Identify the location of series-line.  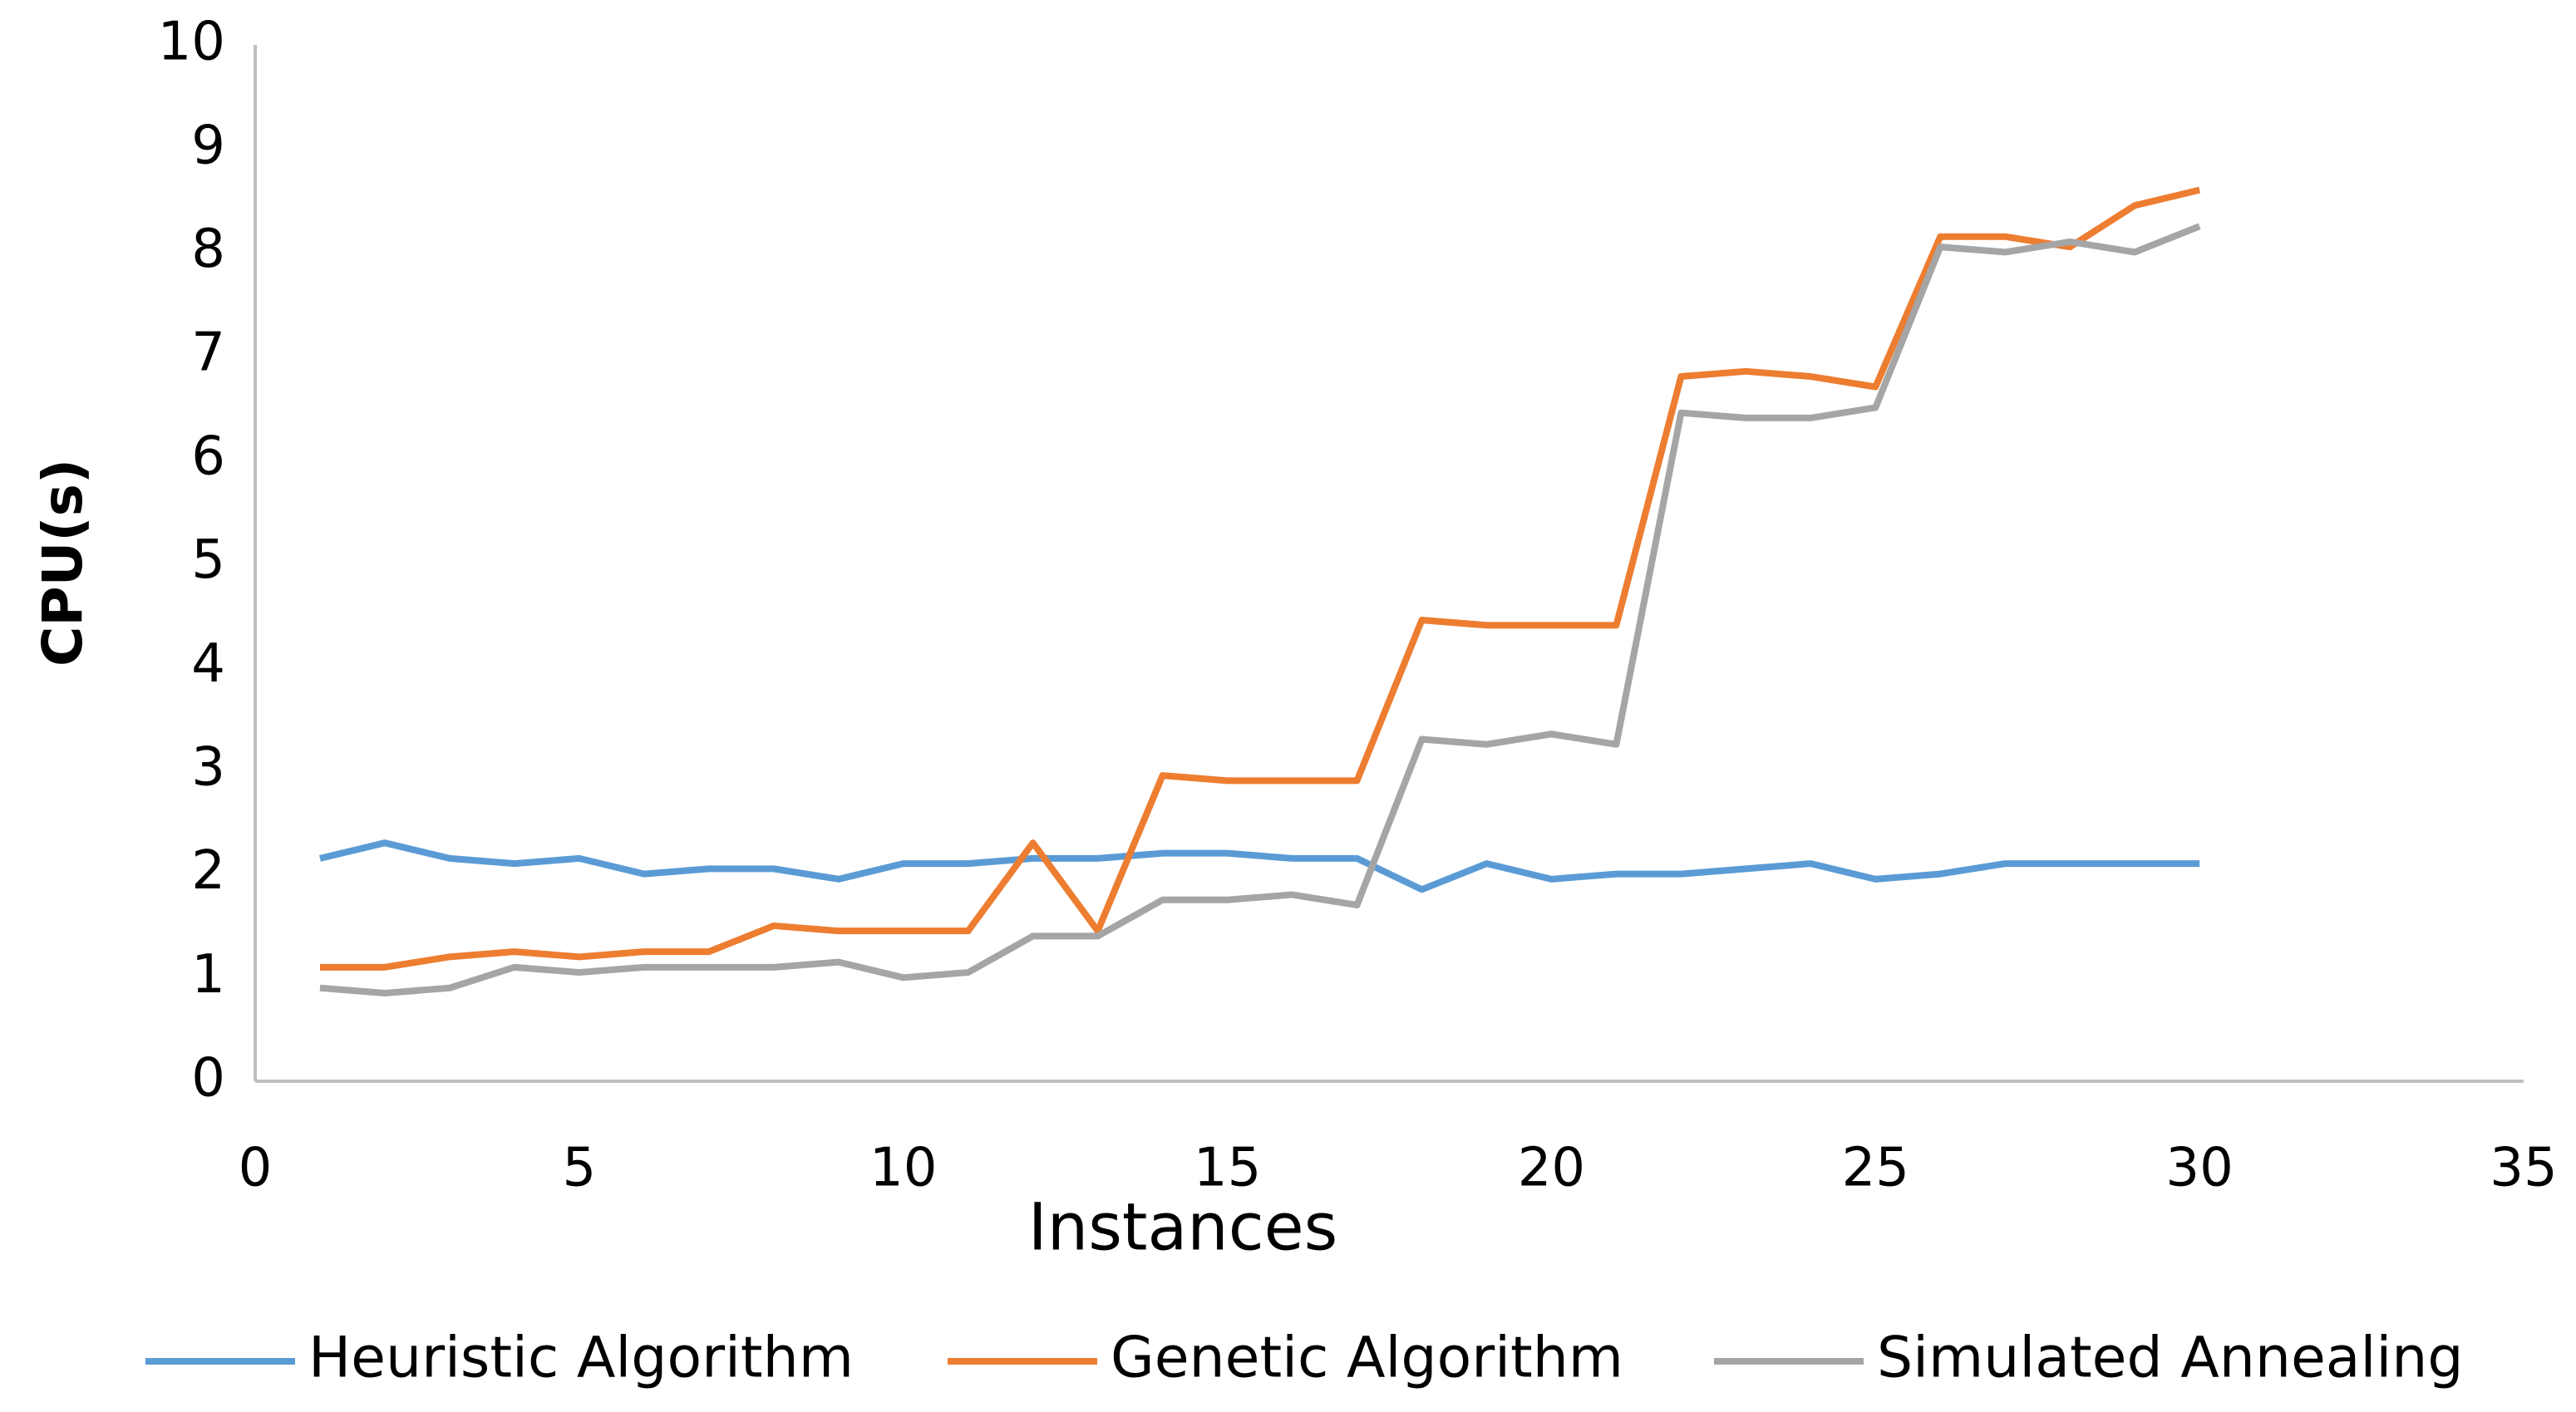
(1259, 866).